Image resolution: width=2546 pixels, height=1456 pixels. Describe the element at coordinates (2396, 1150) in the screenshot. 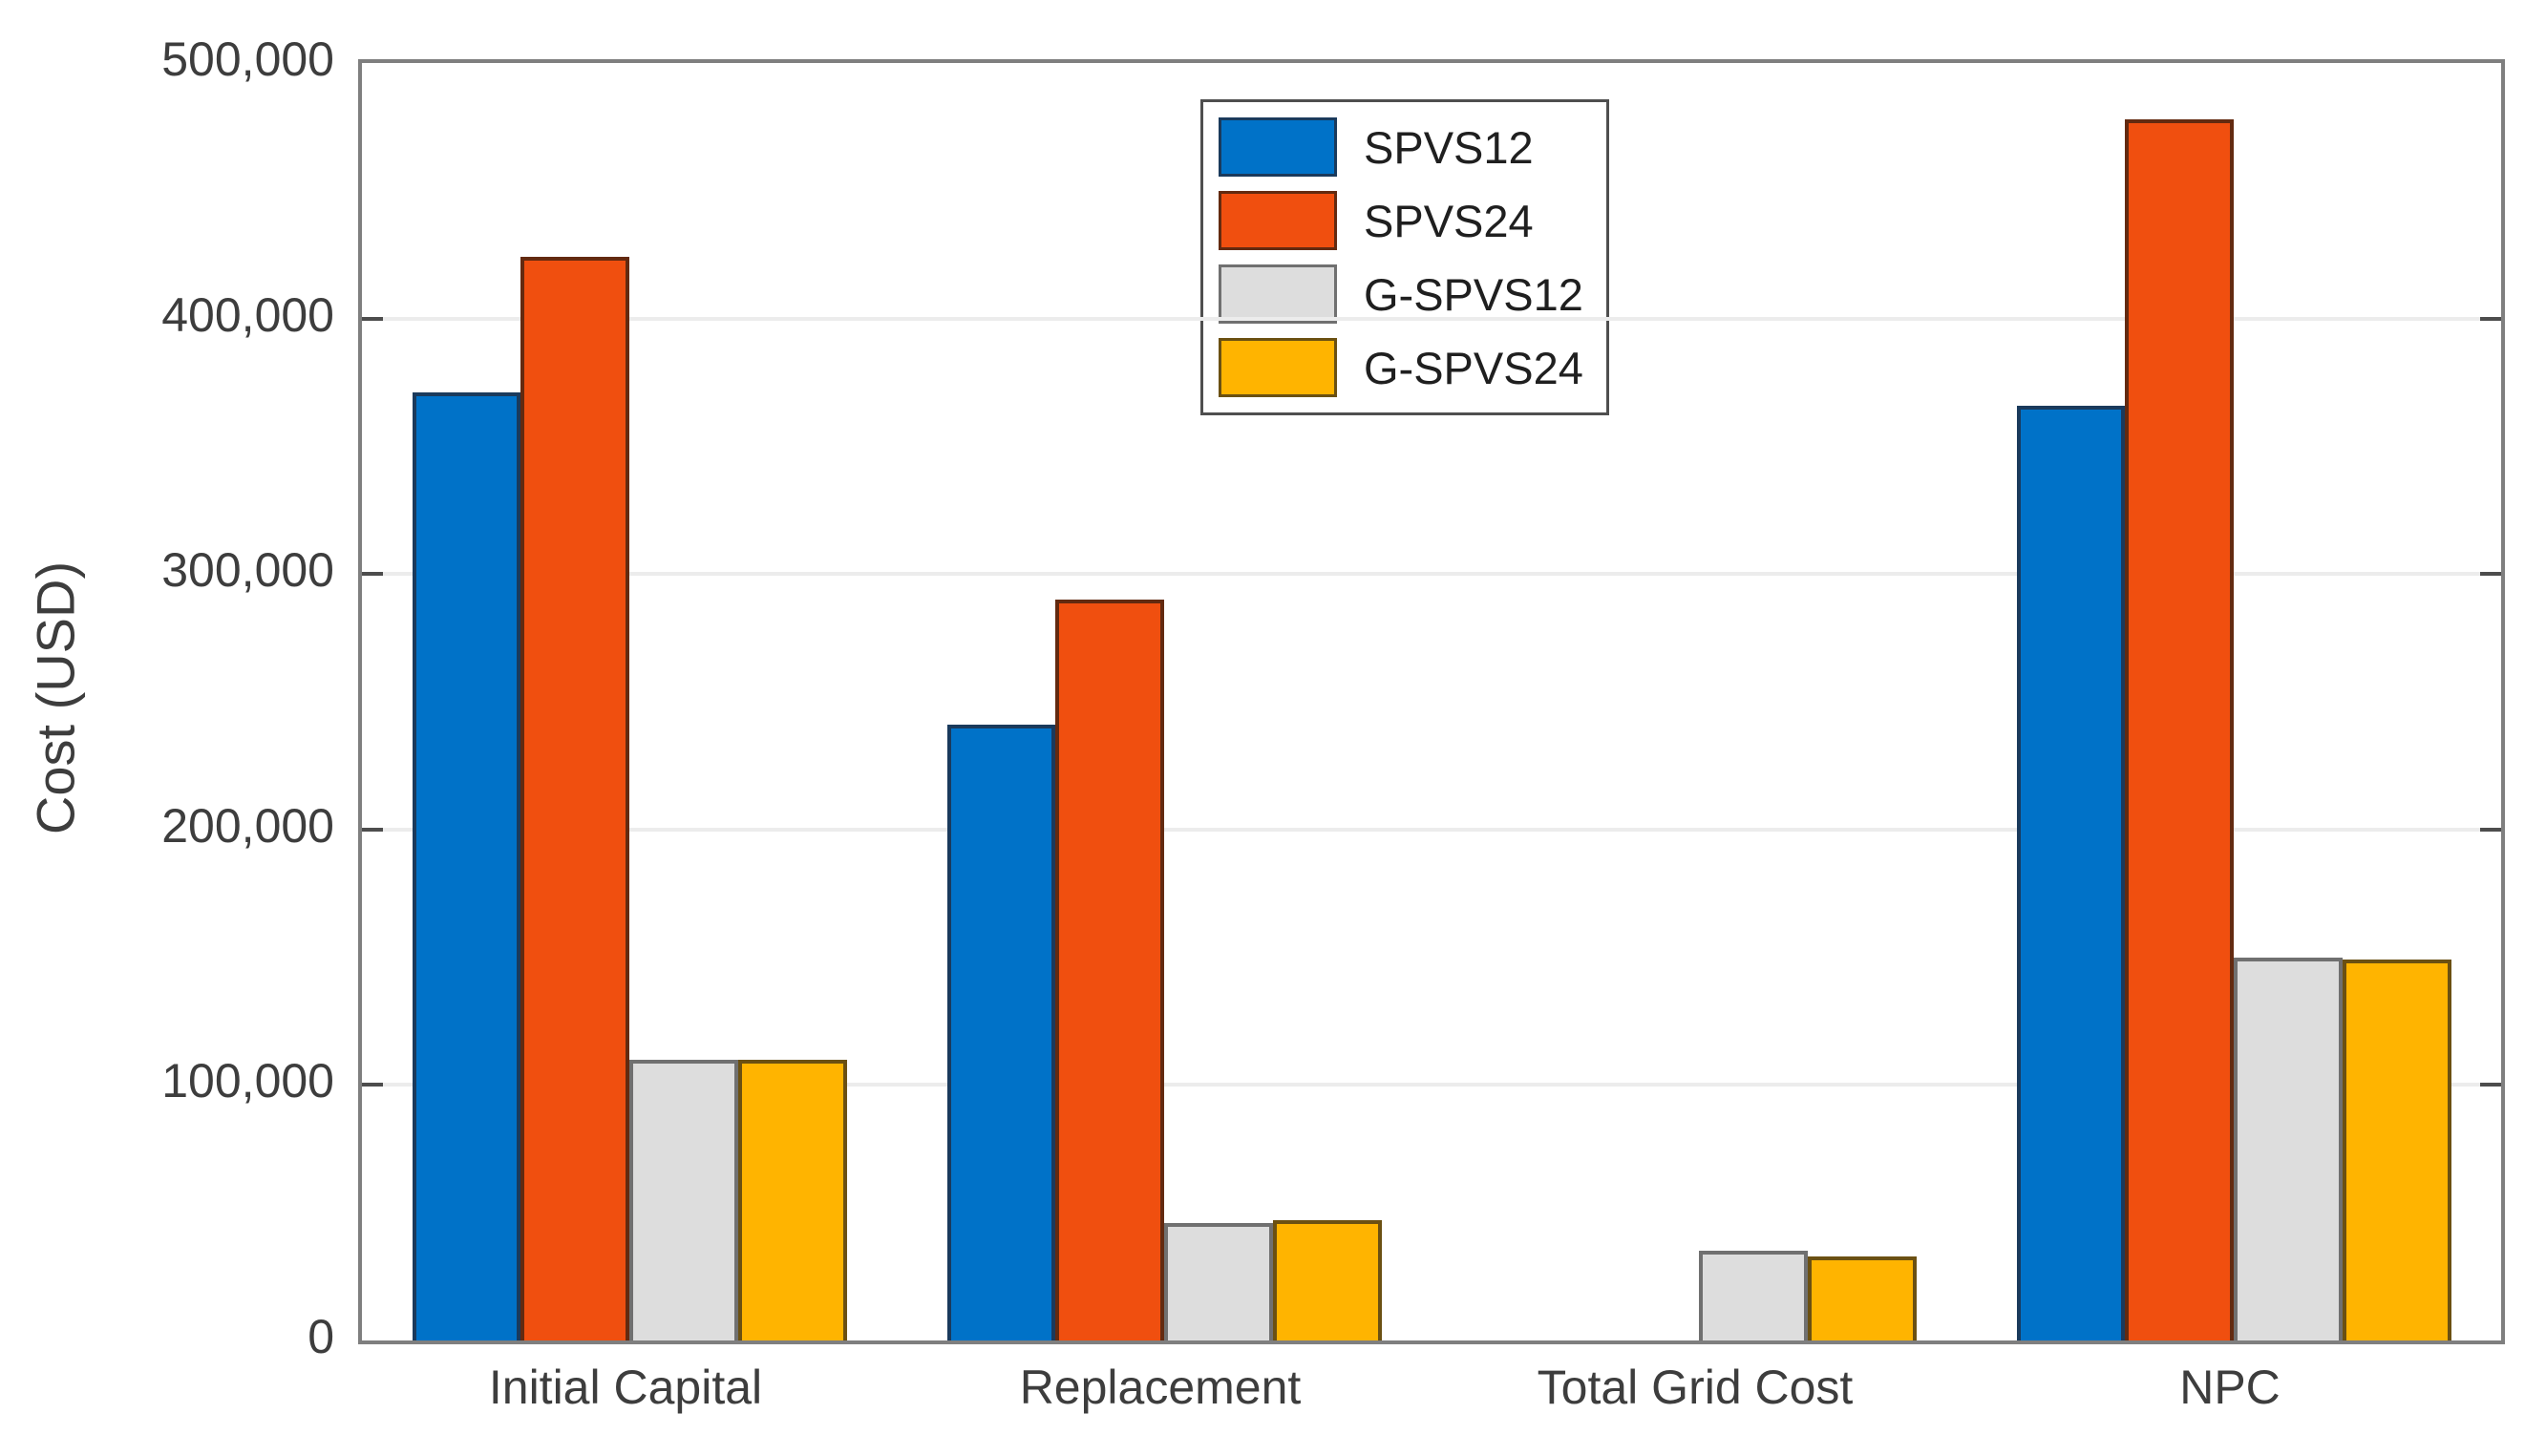

I see `bar-g-spvs24-npc` at that location.